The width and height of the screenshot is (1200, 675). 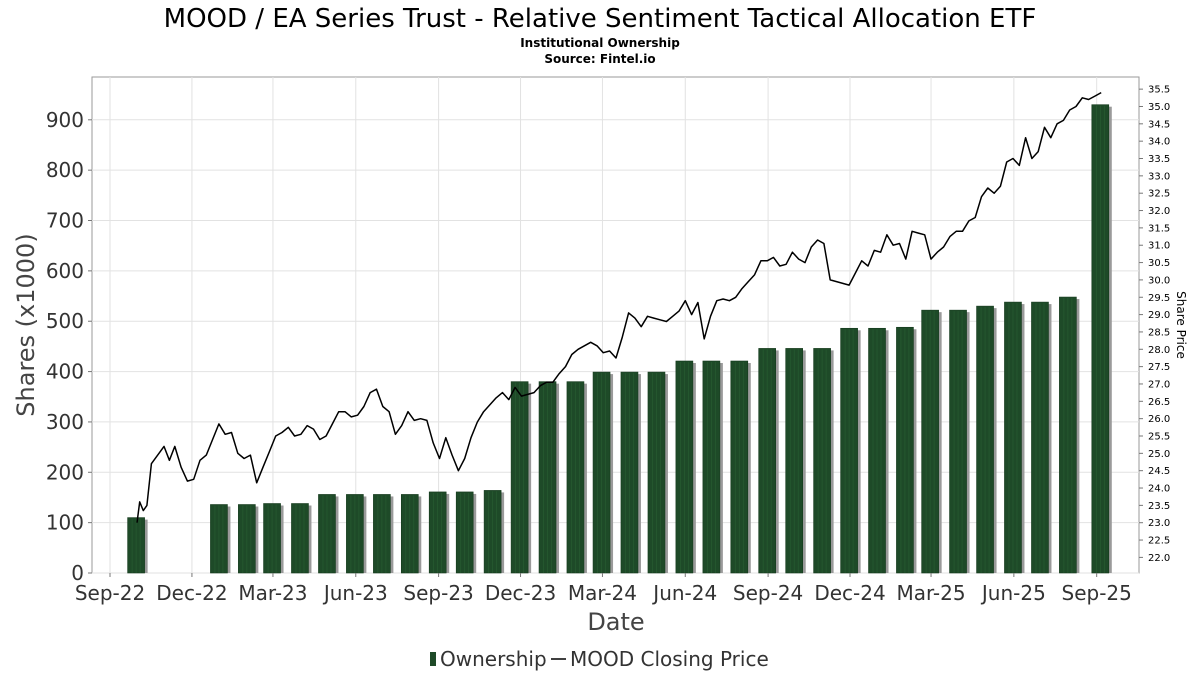 What do you see at coordinates (1159, 263) in the screenshot?
I see `y-axis-right-tick-label: 30.5` at bounding box center [1159, 263].